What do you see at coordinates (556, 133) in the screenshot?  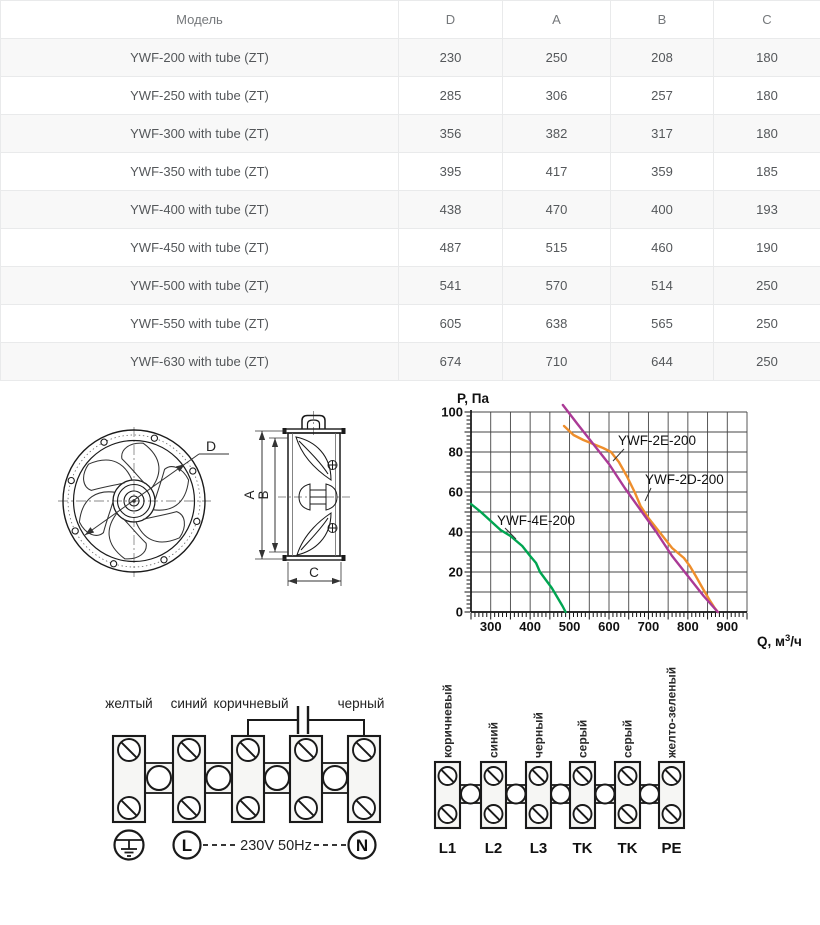 I see `value-cell: 382` at bounding box center [556, 133].